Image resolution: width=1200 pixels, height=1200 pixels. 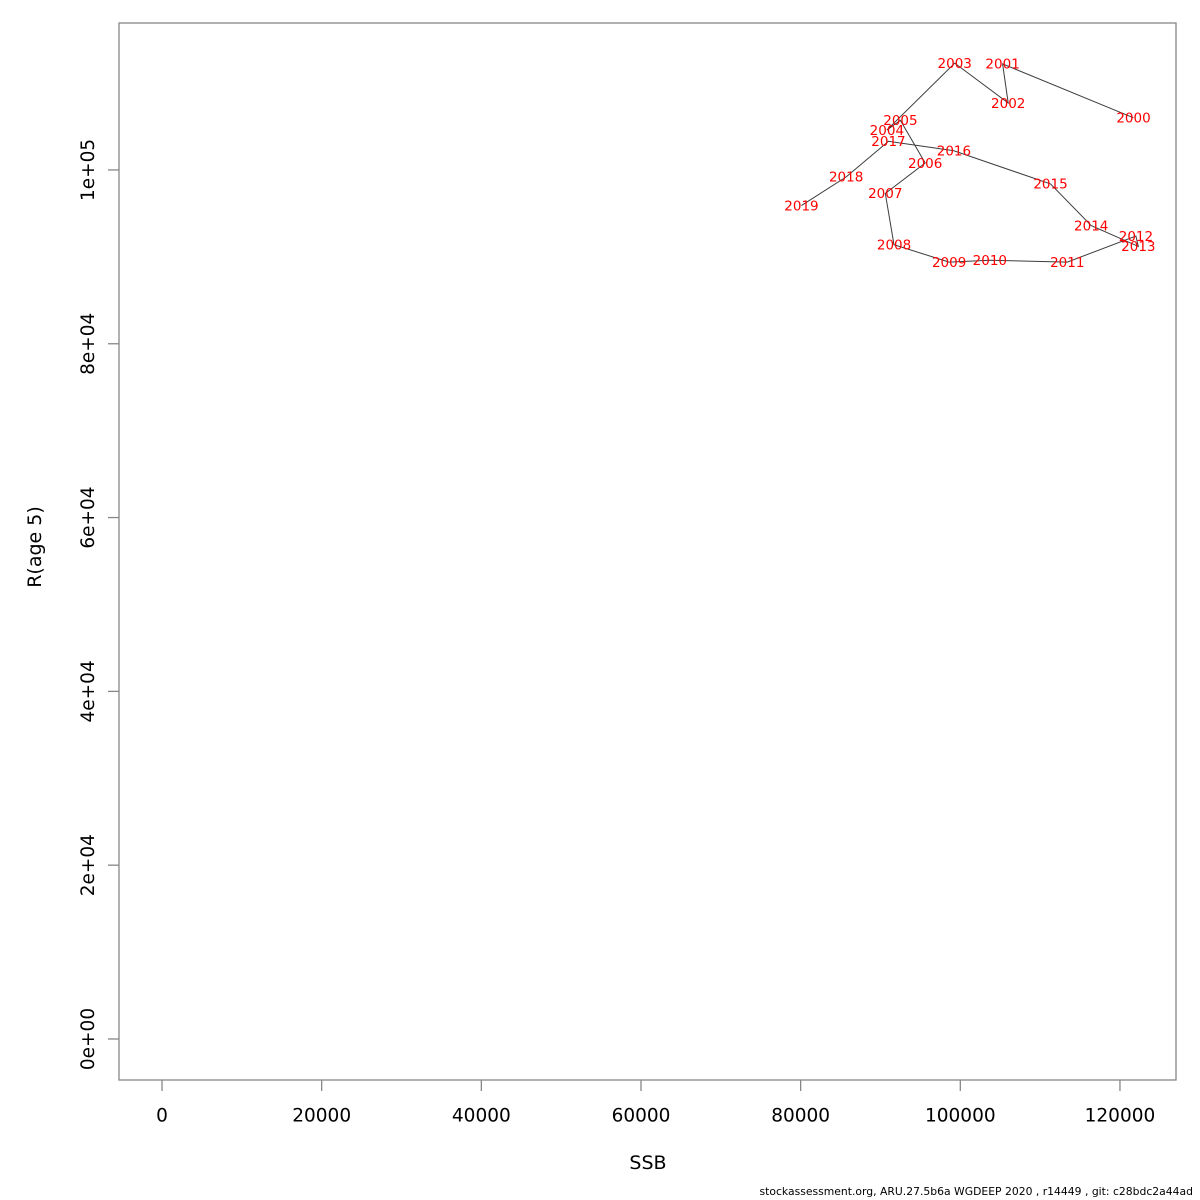 I want to click on year-label-2013: 2013, so click(x=1138, y=247).